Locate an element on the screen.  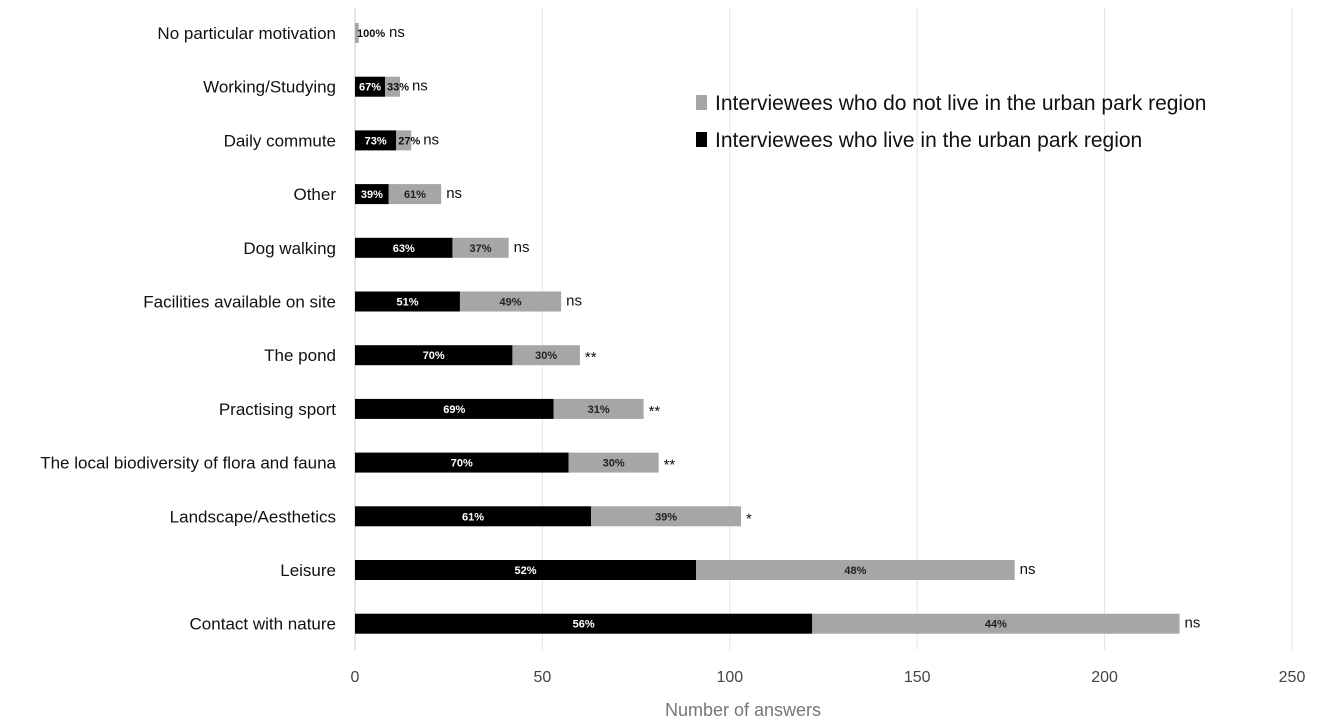
category-label: Facilities available on site is located at coordinates (239, 302).